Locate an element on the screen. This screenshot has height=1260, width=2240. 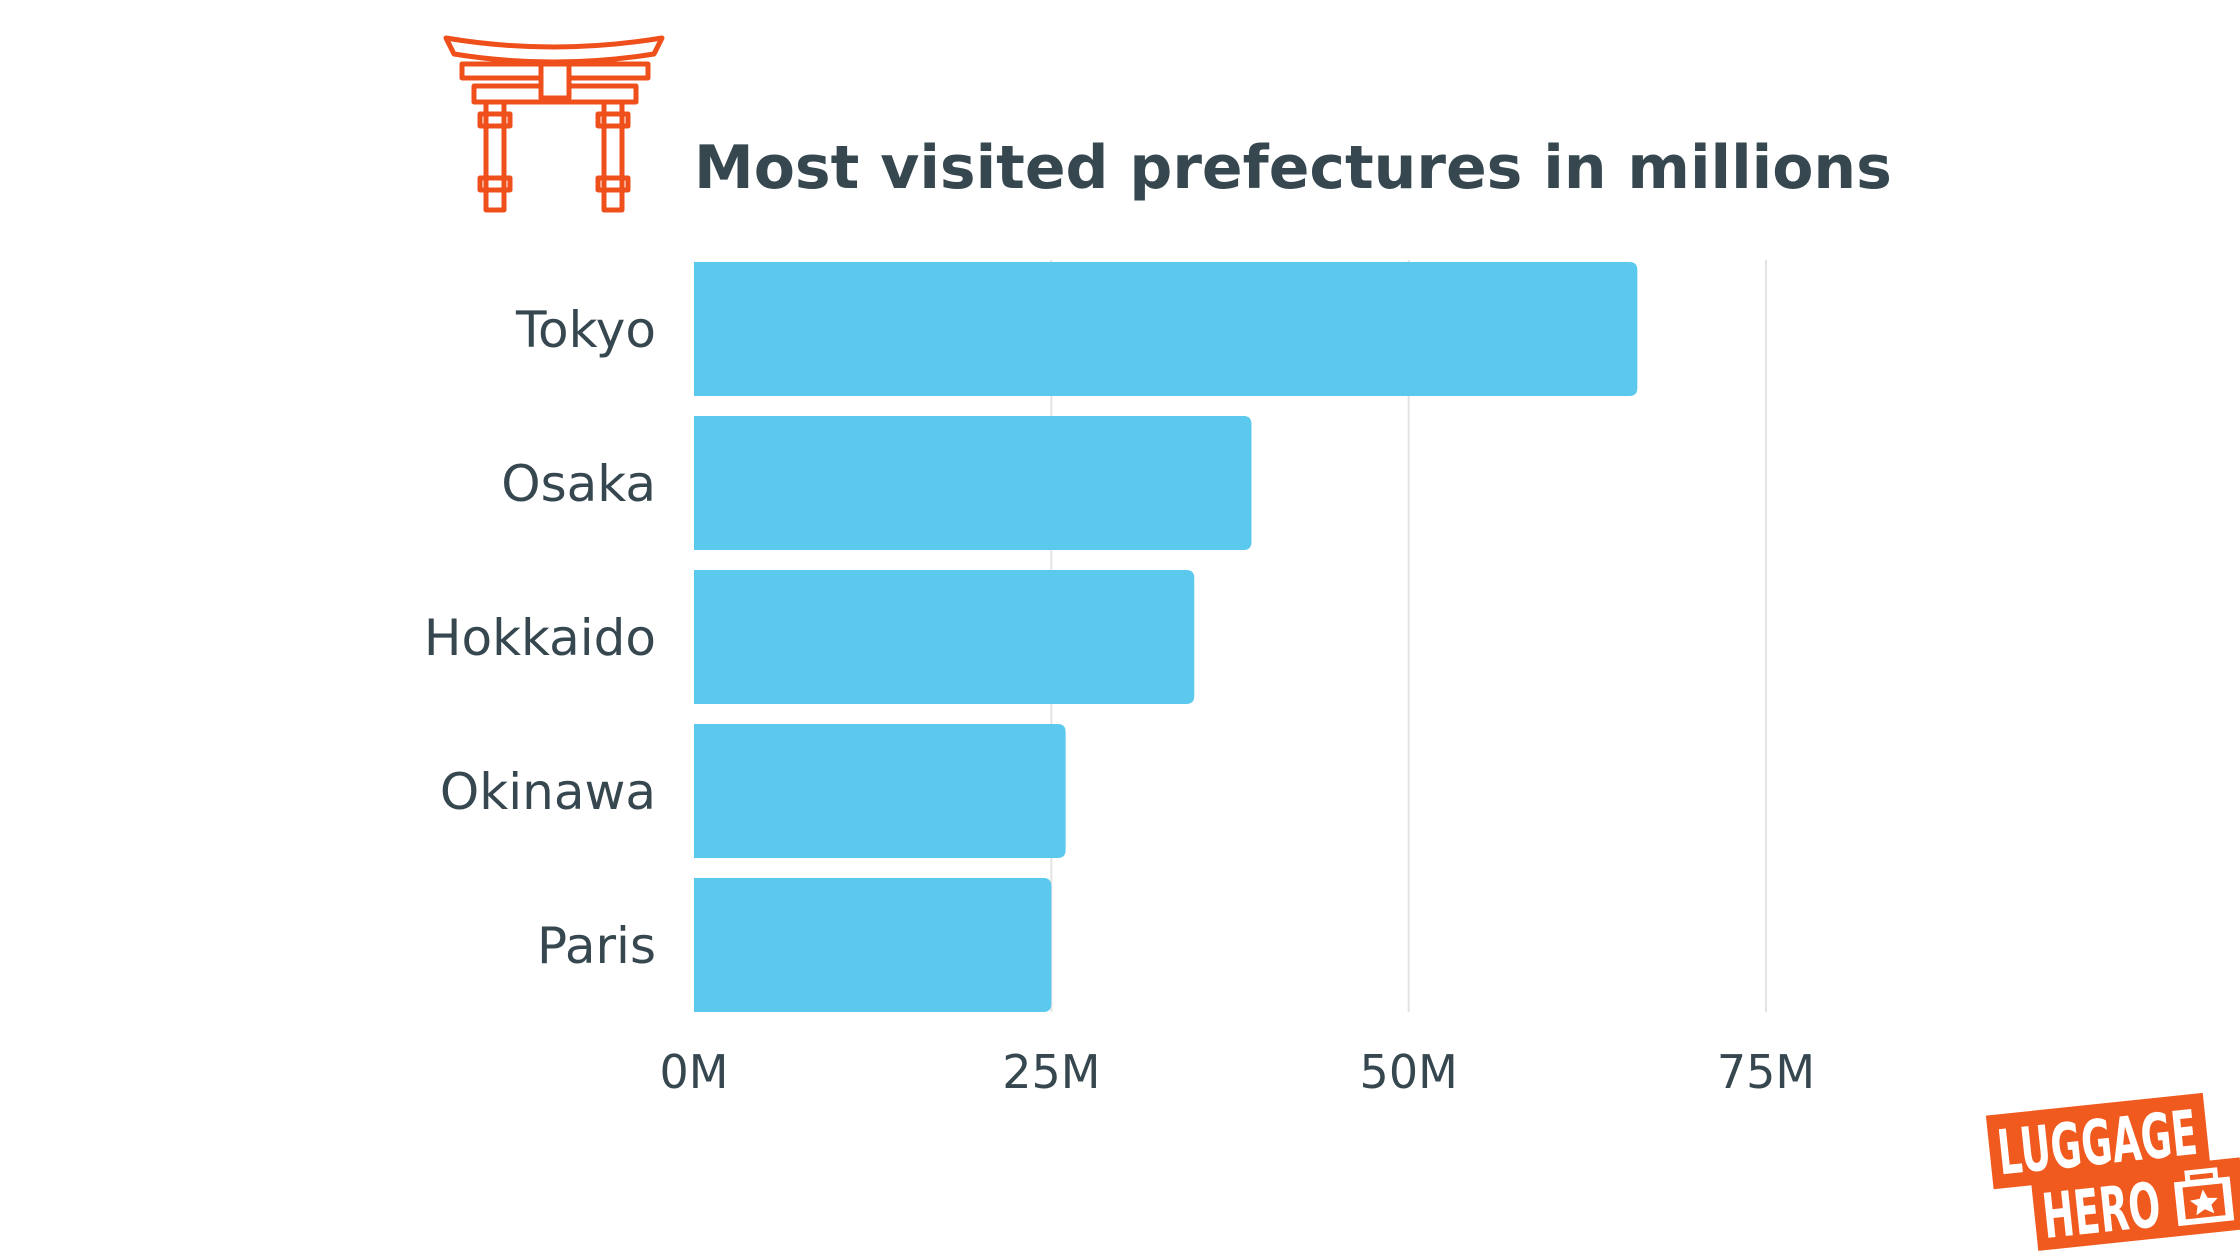
x-axis-tick-labels: 0M 25M 50M 75M is located at coordinates (1238, 1072).